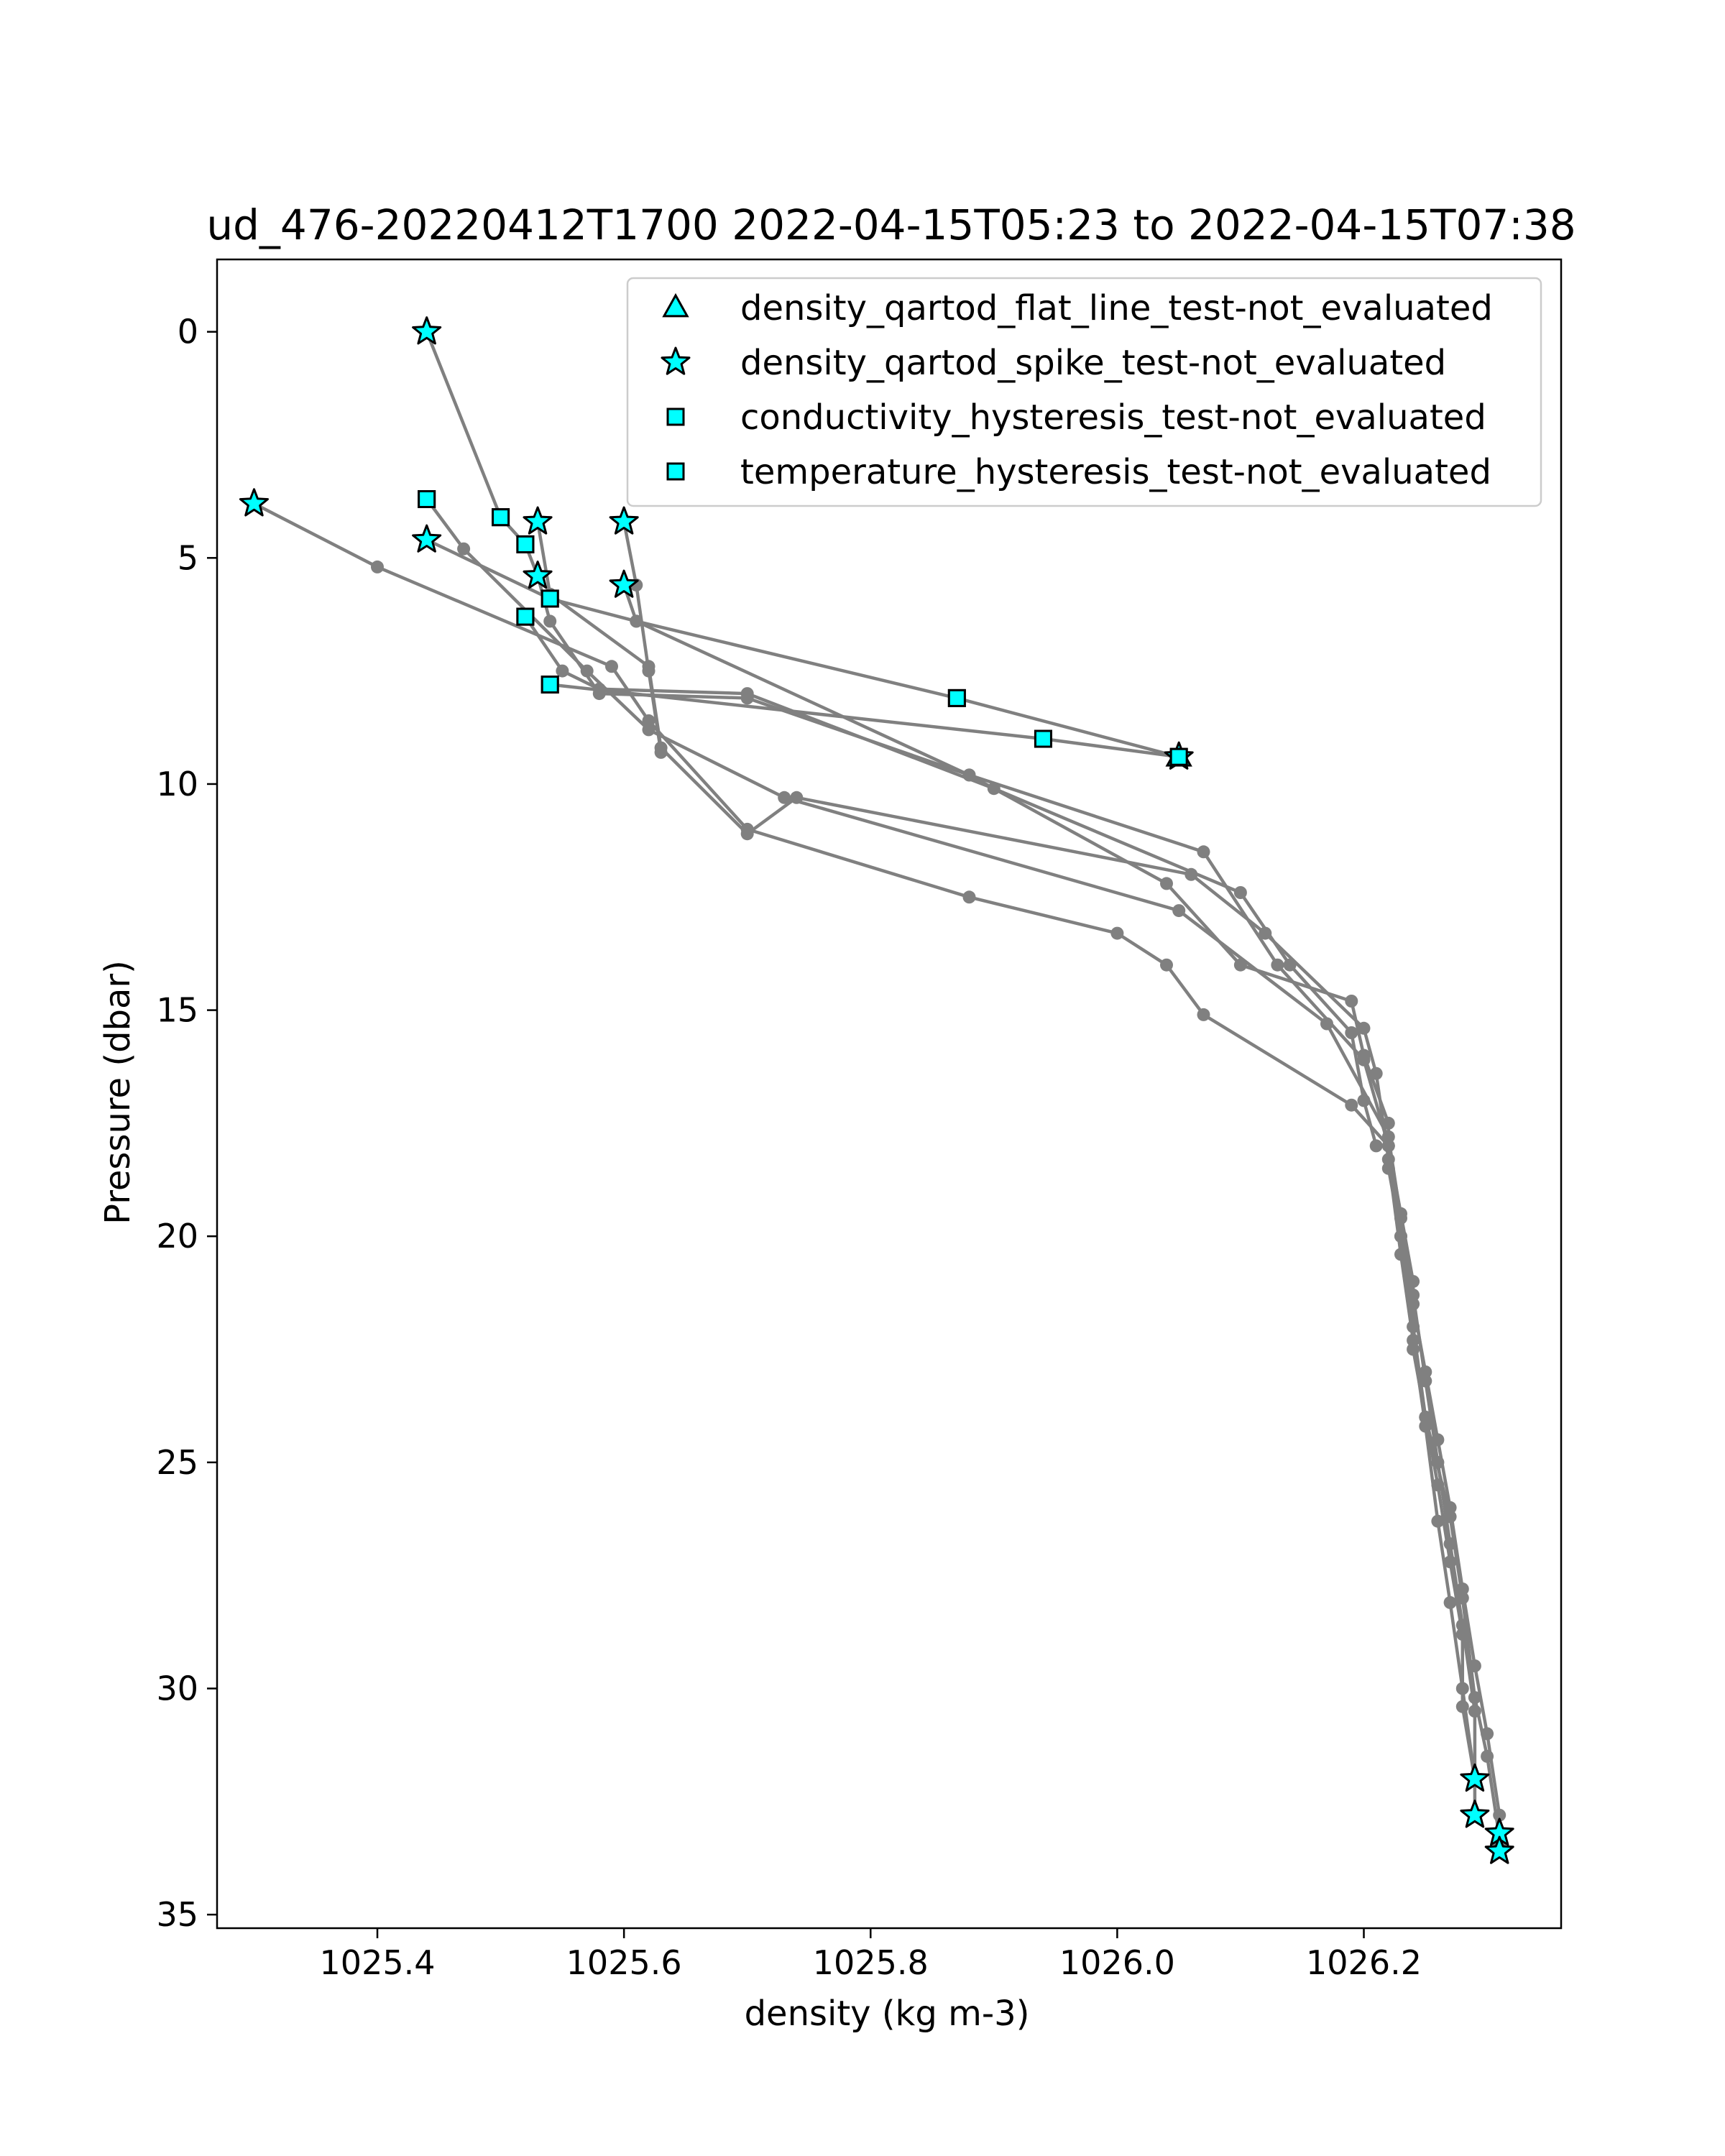  I want to click on x-tick-label: 1025.4, so click(378, 1963).